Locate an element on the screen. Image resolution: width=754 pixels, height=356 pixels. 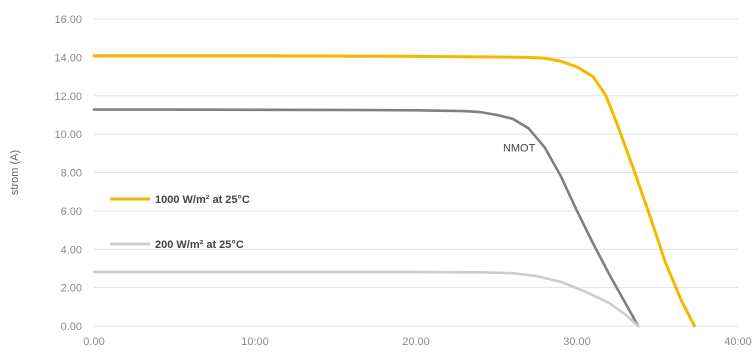
y-tick-label: 0.00 is located at coordinates (71, 327).